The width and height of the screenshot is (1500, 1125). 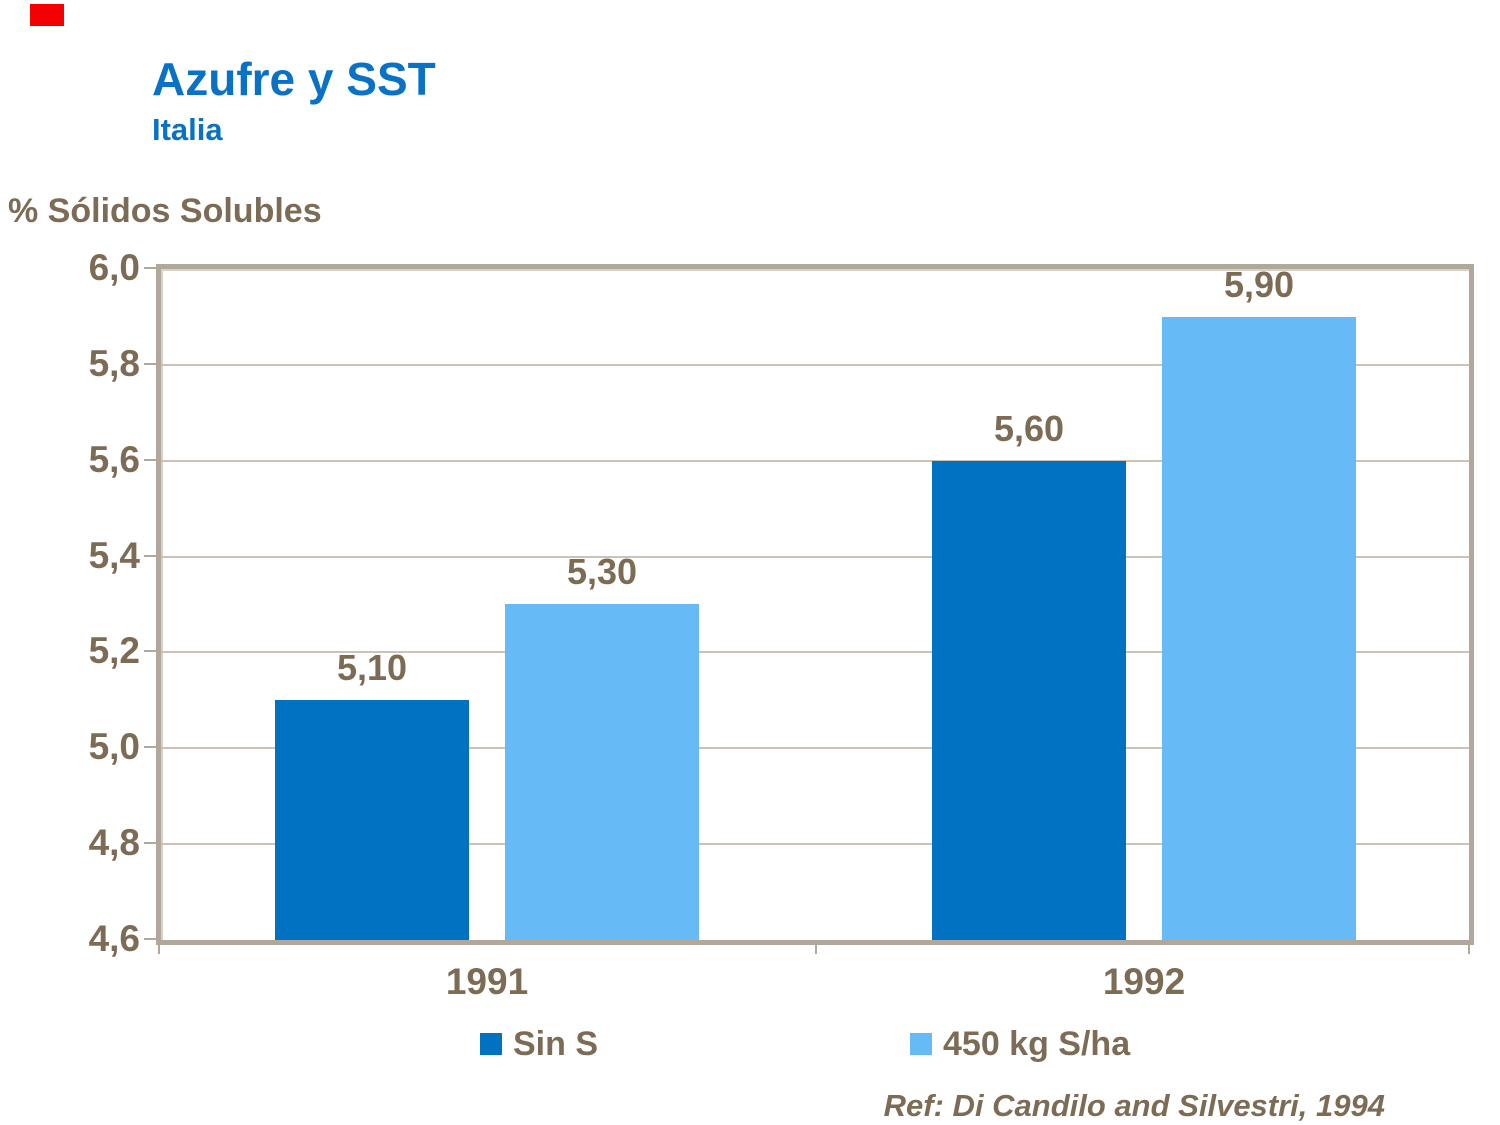 What do you see at coordinates (602, 772) in the screenshot?
I see `bar-1991-450-kg-s-ha` at bounding box center [602, 772].